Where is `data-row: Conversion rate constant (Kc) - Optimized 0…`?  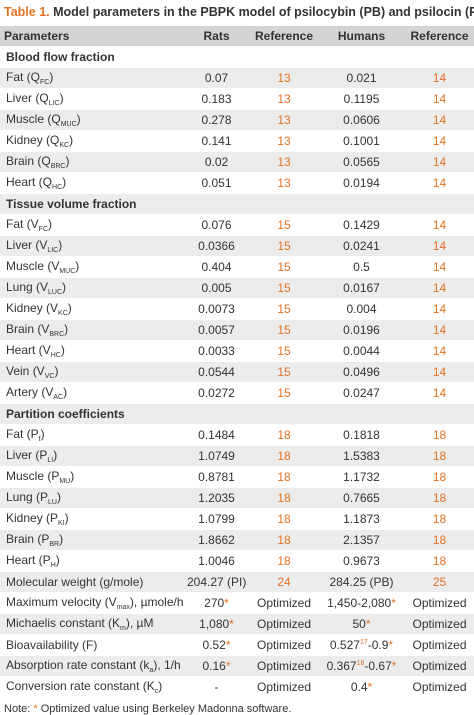 data-row: Conversion rate constant (Kc) - Optimized 0… is located at coordinates (237, 687).